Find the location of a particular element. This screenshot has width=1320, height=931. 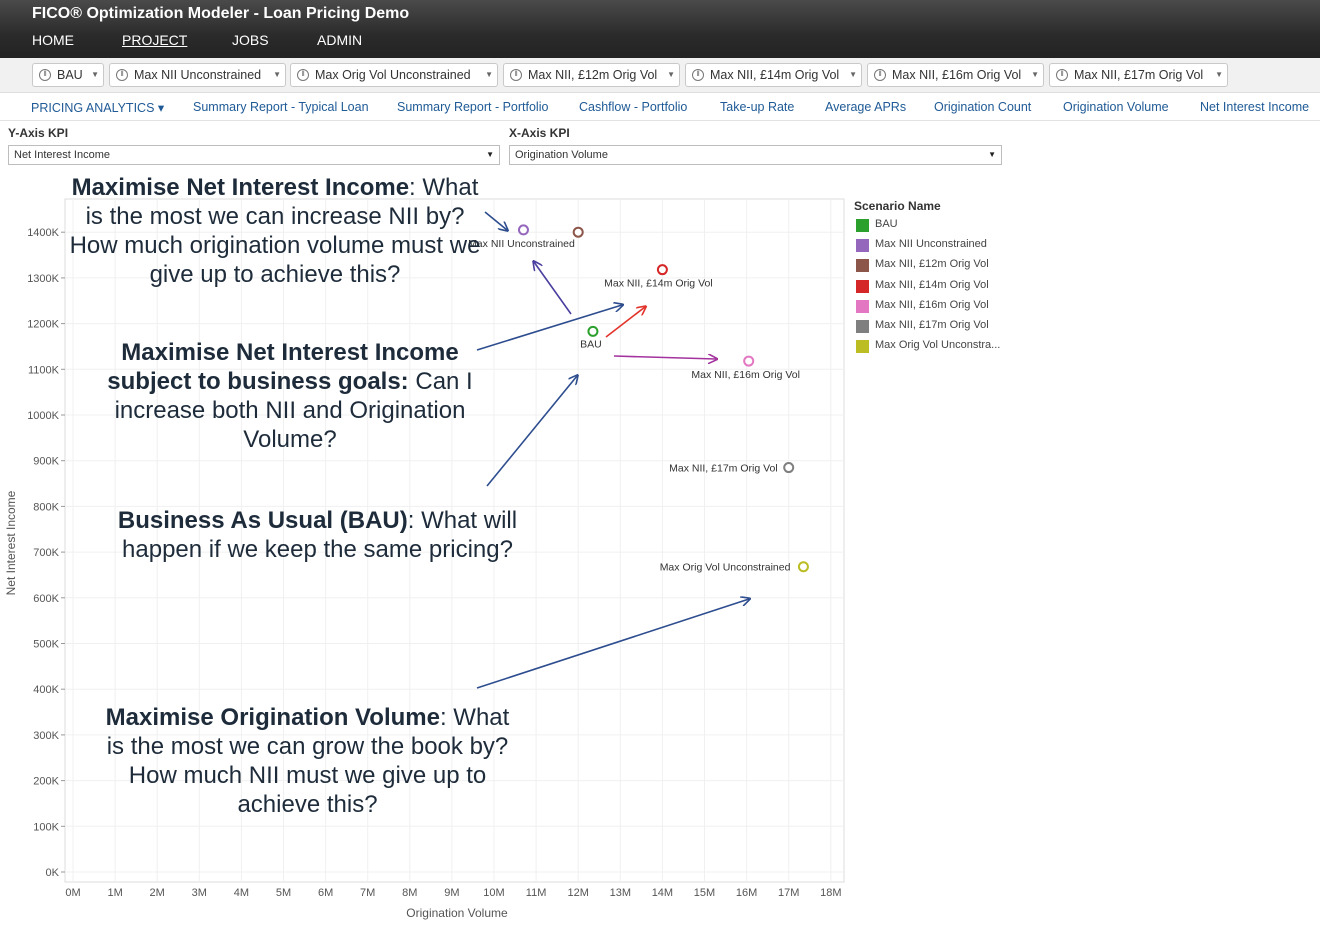

y-tick-label: 600K is located at coordinates (46, 599).